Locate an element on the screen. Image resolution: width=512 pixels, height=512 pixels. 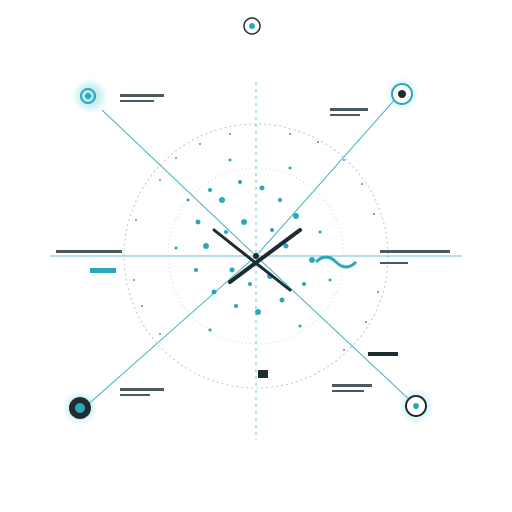
hand-short is located at coordinates (252, 260).